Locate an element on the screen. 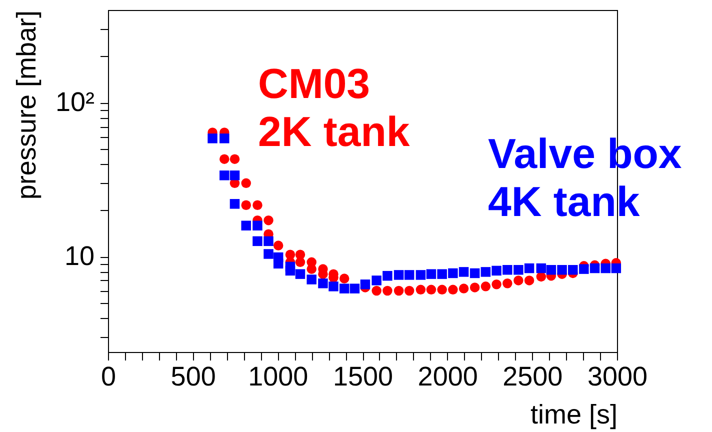 The image size is (712, 432). x-tick-label: 1000 is located at coordinates (278, 377).